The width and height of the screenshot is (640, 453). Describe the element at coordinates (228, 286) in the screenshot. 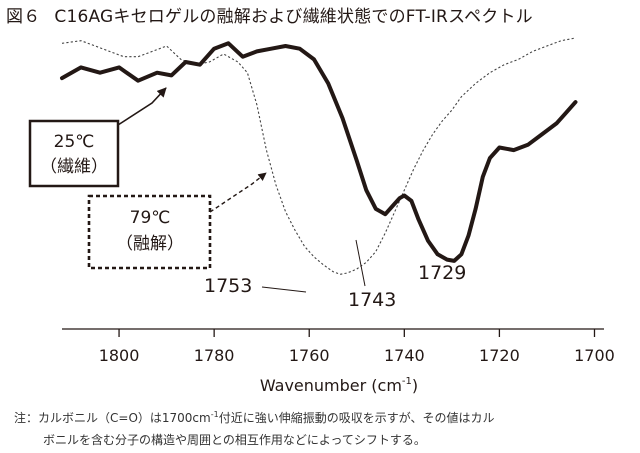

I see `peak-label-1753: 1753` at that location.